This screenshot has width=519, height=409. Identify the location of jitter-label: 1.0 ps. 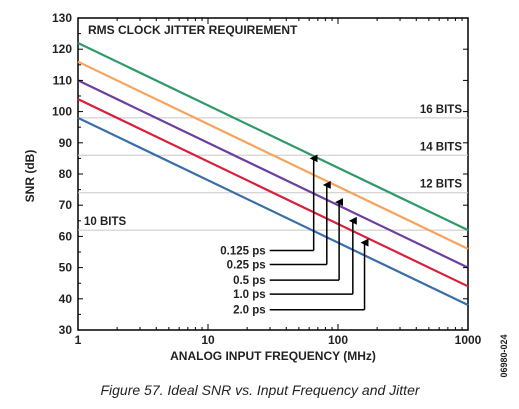
(249, 295).